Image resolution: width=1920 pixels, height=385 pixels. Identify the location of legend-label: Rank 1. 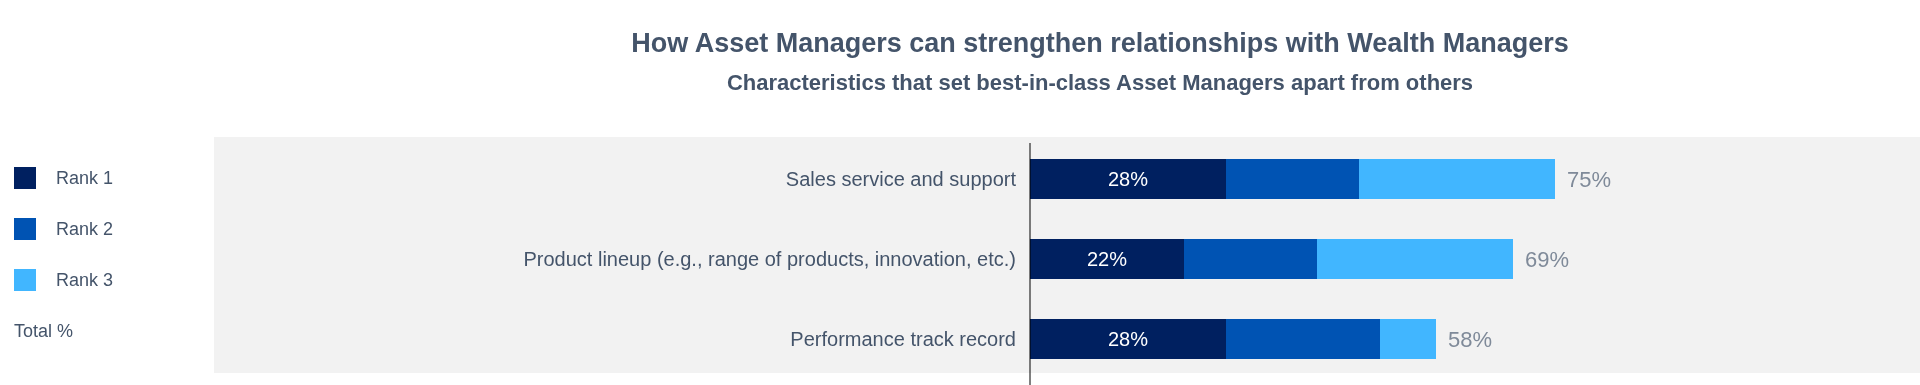
(85, 178).